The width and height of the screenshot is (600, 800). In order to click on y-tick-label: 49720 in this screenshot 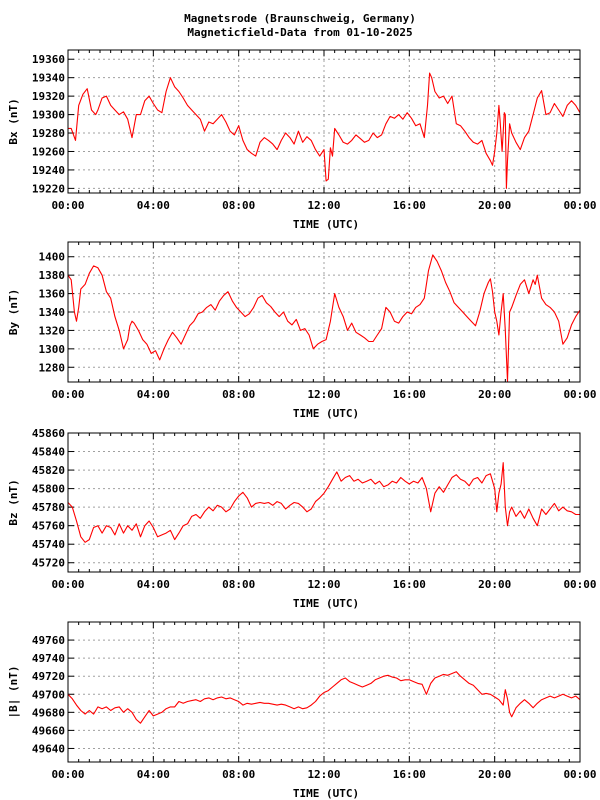, I will do `click(48, 676)`.